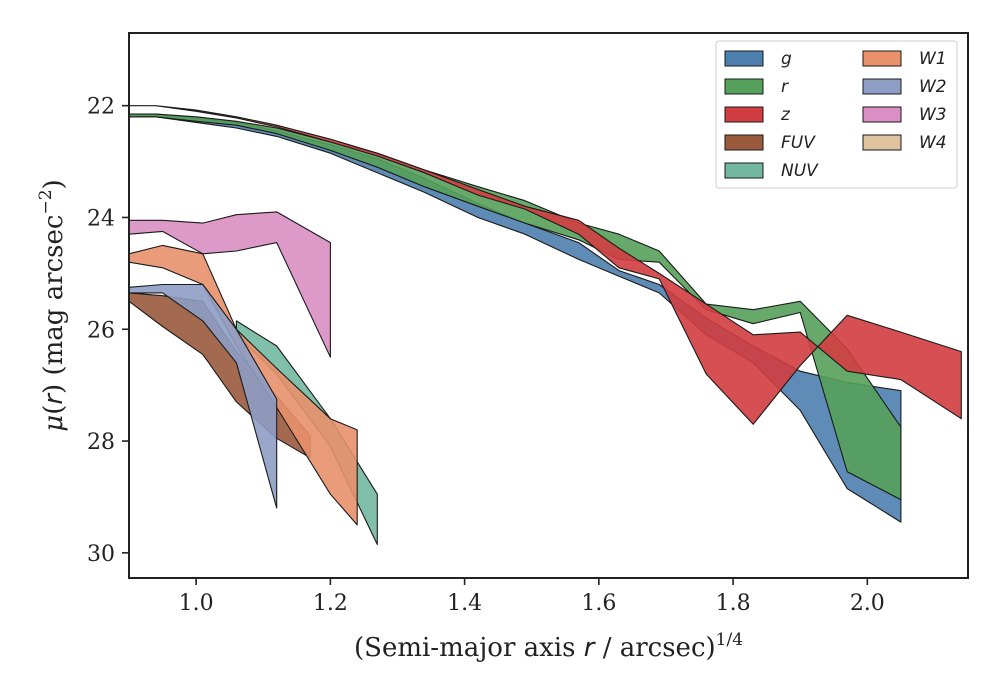 Image resolution: width=1000 pixels, height=700 pixels. I want to click on x-tick-label: 1.8, so click(733, 603).